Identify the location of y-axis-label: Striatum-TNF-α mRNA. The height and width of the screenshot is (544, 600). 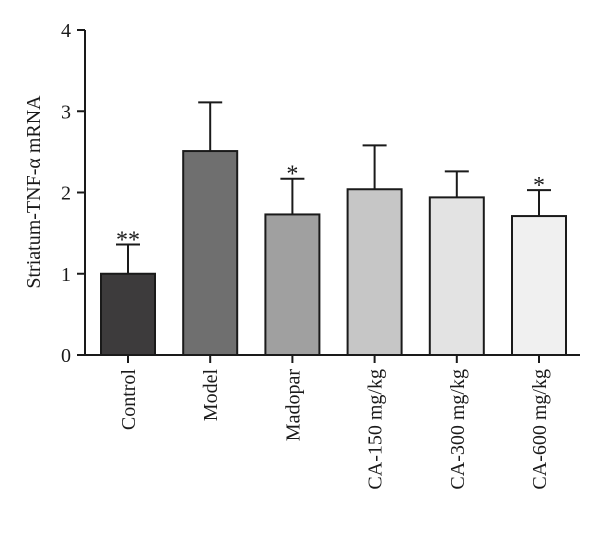
(34, 192).